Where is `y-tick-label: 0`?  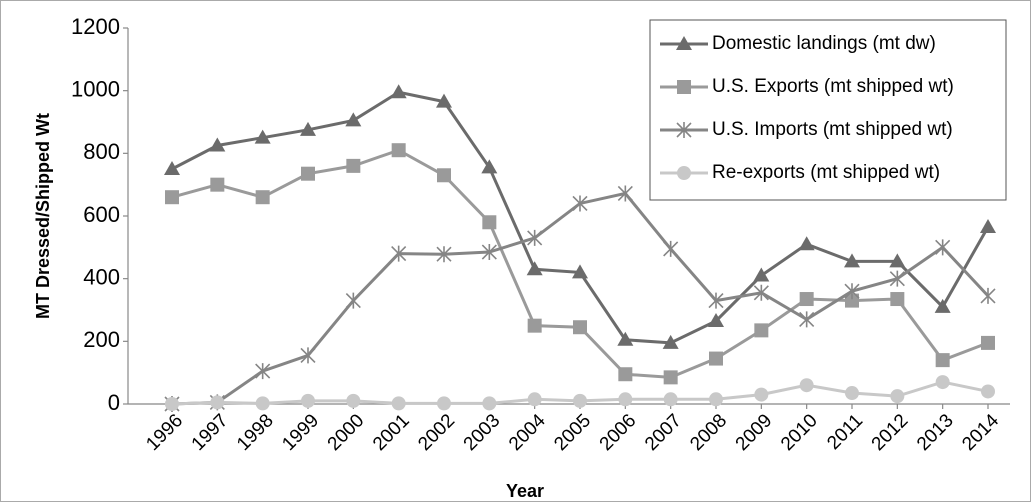 y-tick-label: 0 is located at coordinates (114, 402).